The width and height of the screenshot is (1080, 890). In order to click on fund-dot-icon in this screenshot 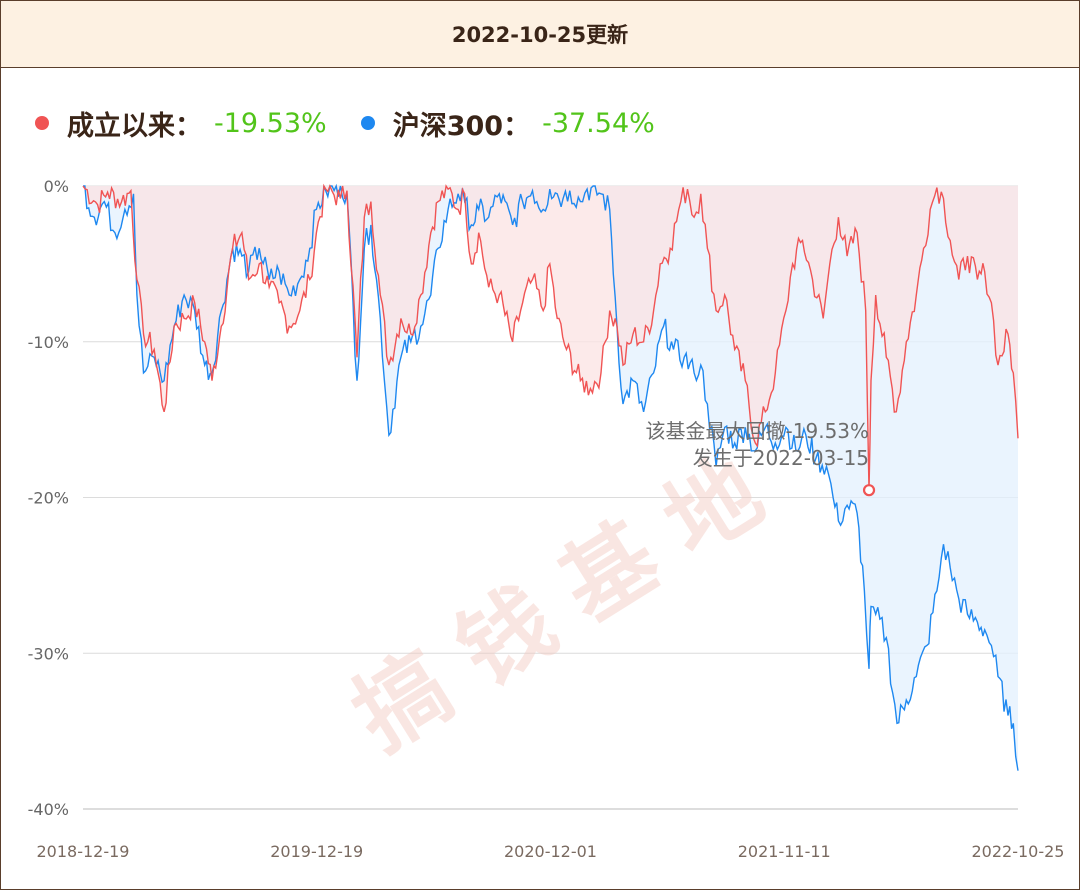, I will do `click(42, 123)`.